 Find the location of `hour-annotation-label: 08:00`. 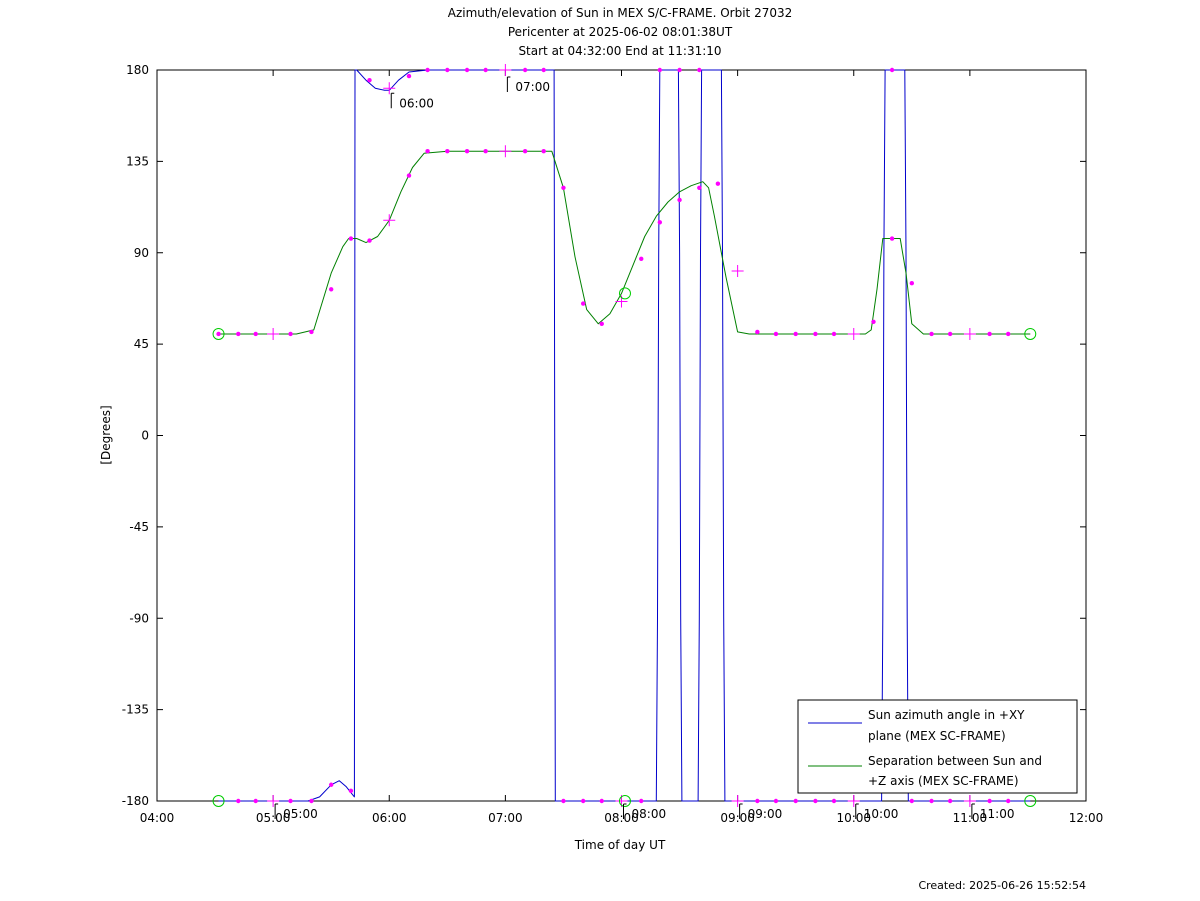

hour-annotation-label: 08:00 is located at coordinates (649, 814).